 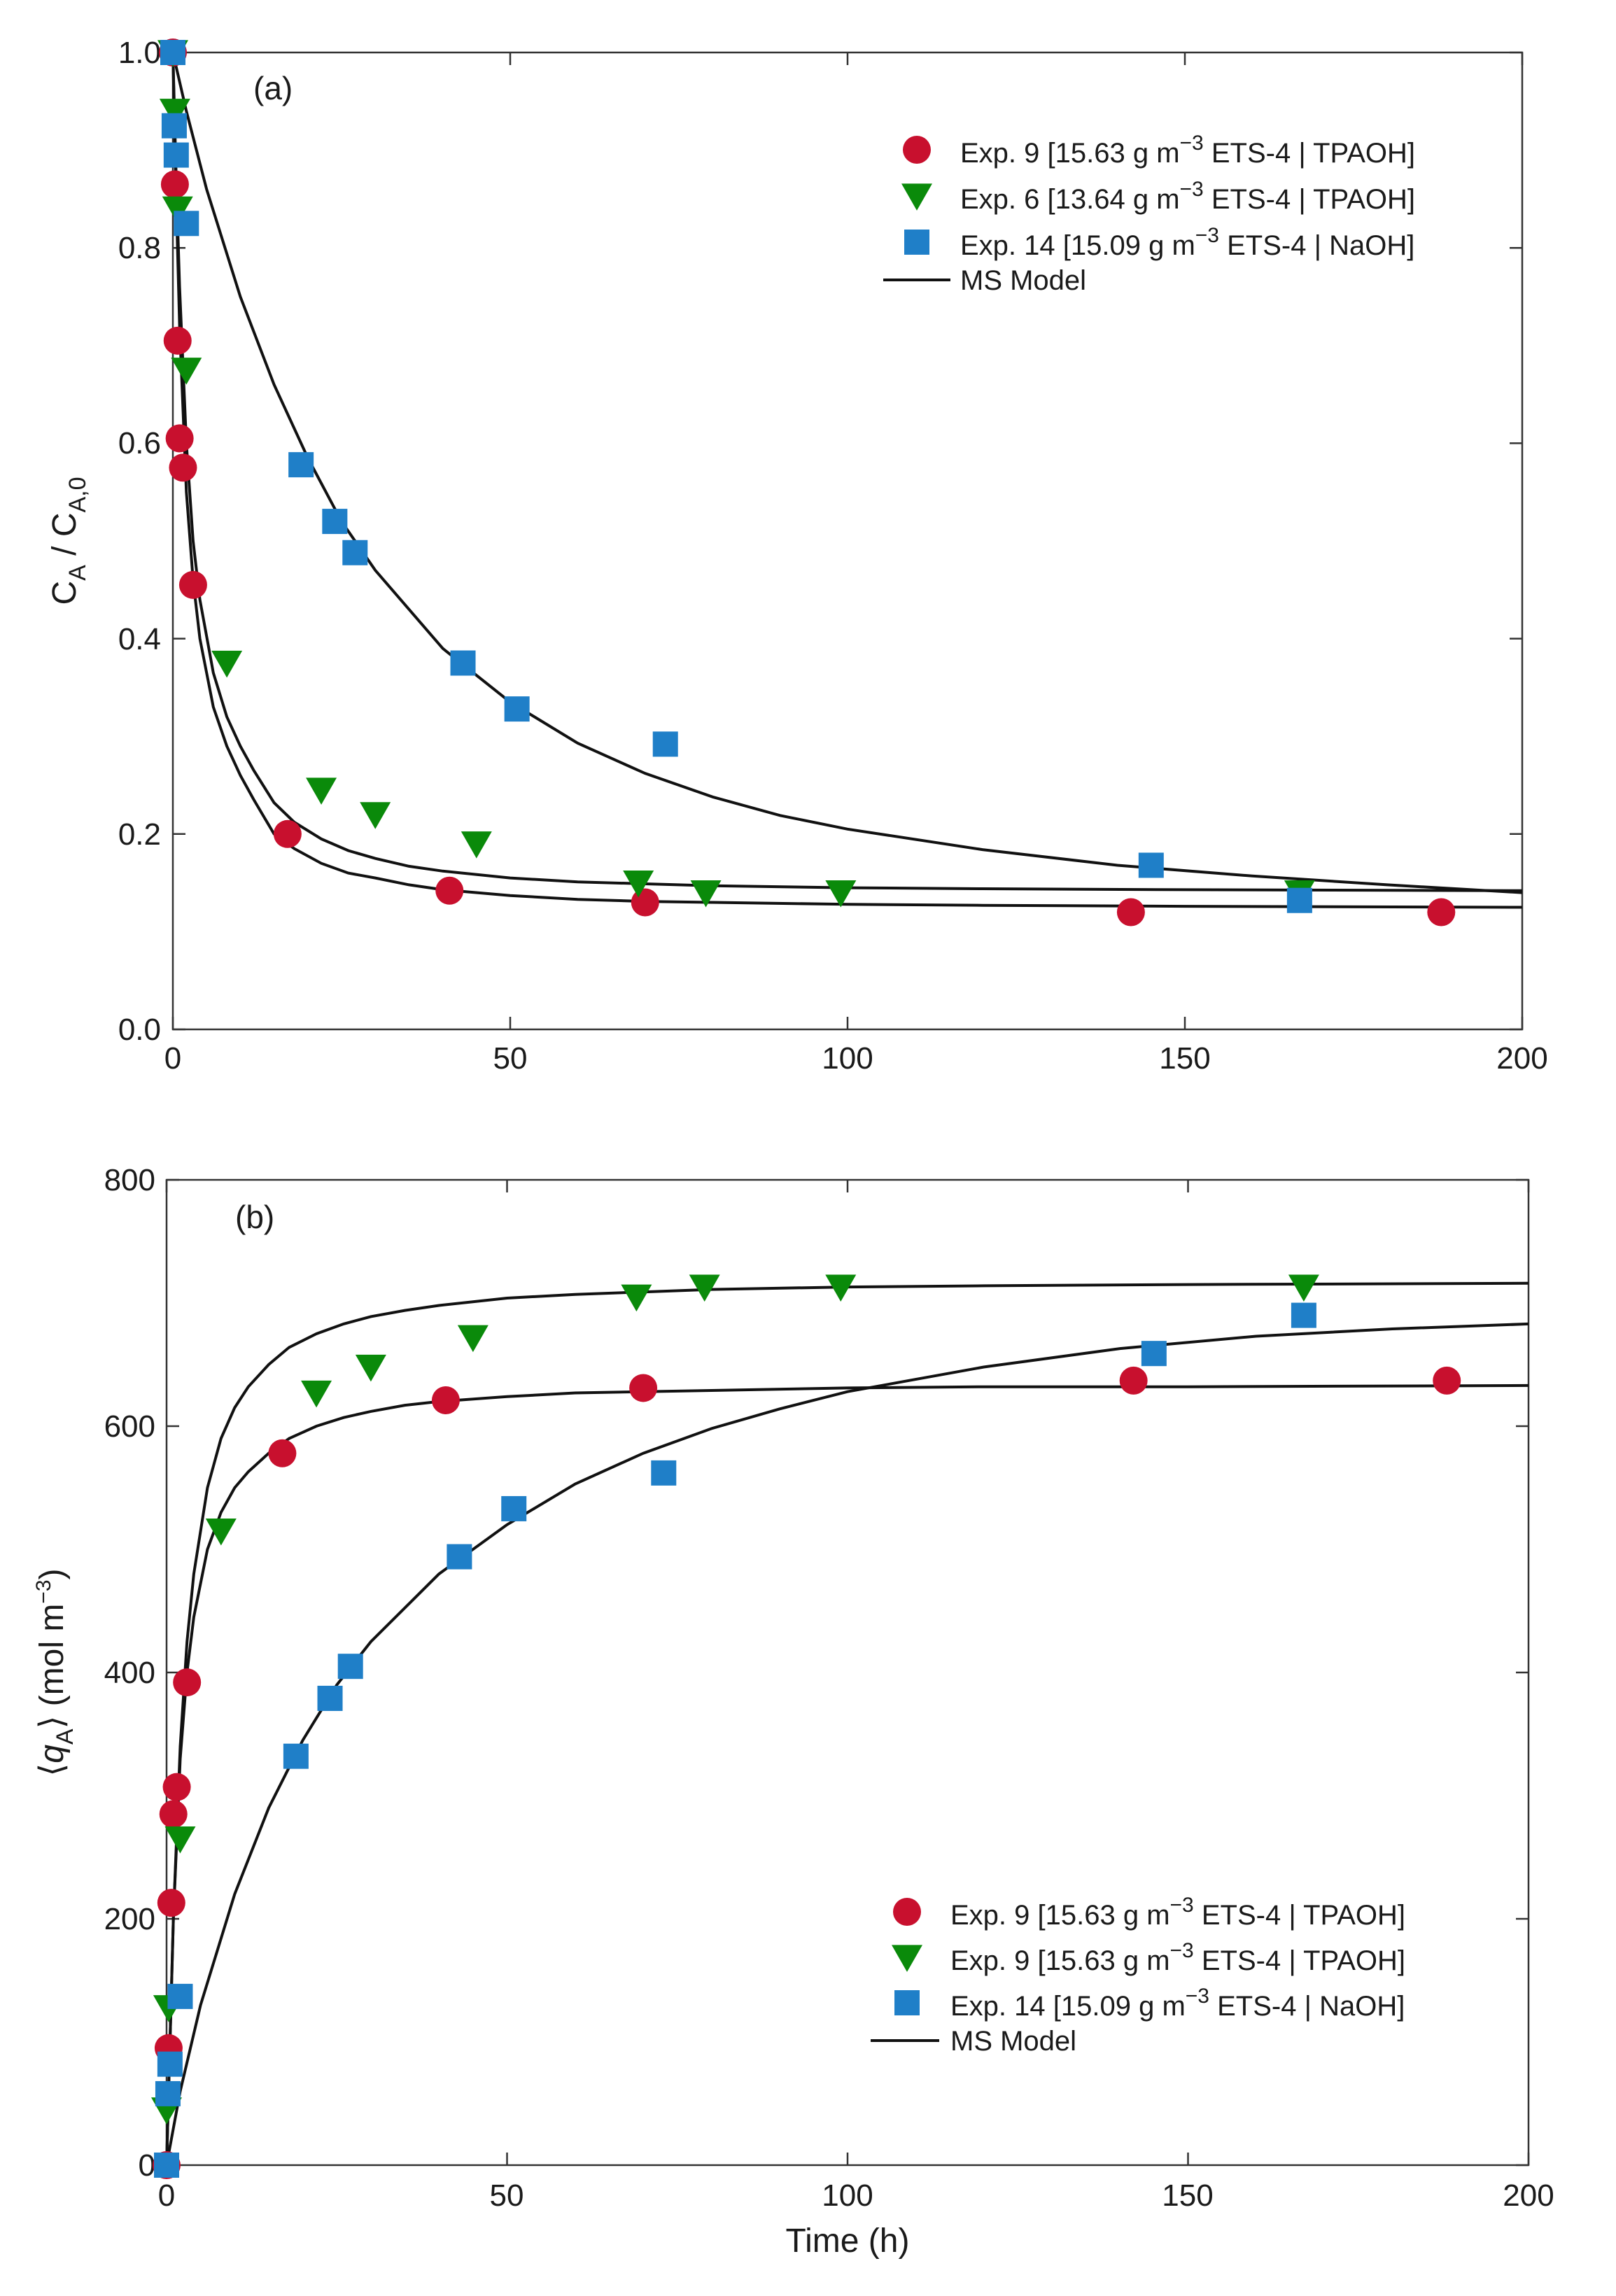 I want to click on x-tick-labels-b: 0 50 100 150 200, so click(x=856, y=2195).